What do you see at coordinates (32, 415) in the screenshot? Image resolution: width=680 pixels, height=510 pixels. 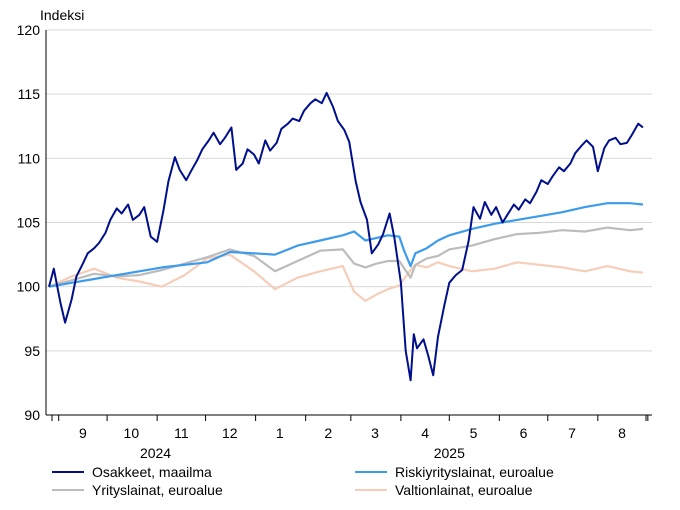 I see `y-tick-label-90: 90` at bounding box center [32, 415].